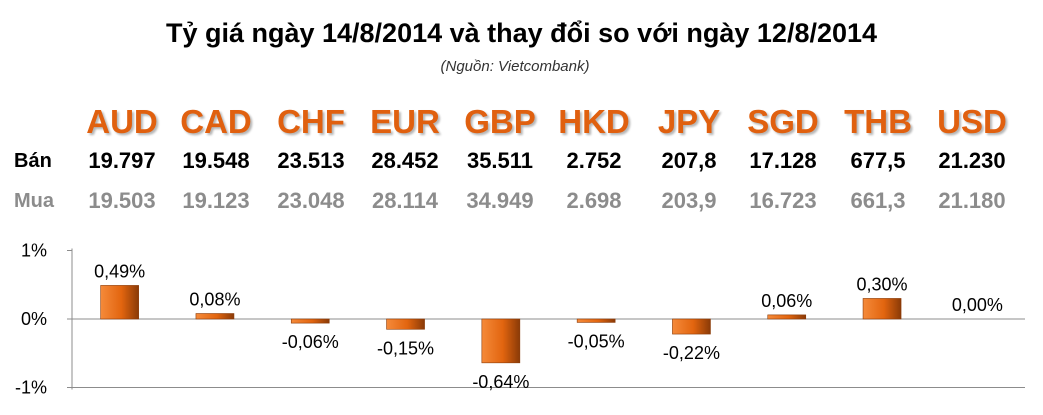 The image size is (1043, 415). What do you see at coordinates (310, 342) in the screenshot?
I see `bar-data-label: -0,06%` at bounding box center [310, 342].